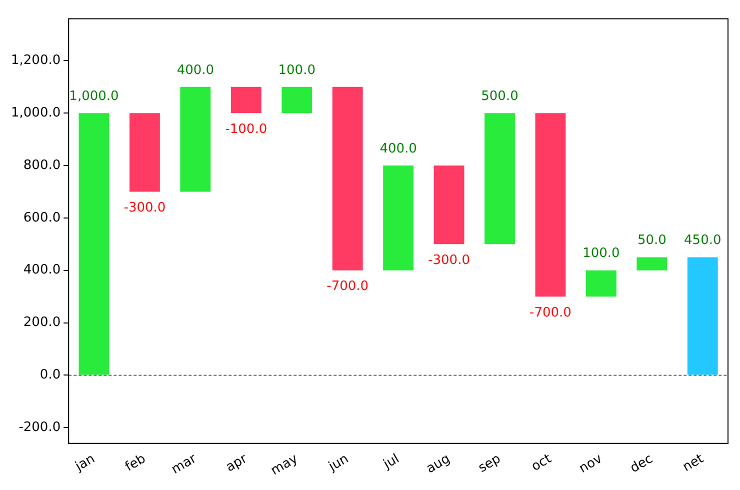 The image size is (740, 490). What do you see at coordinates (42, 322) in the screenshot?
I see `y-tick-label: 200.0` at bounding box center [42, 322].